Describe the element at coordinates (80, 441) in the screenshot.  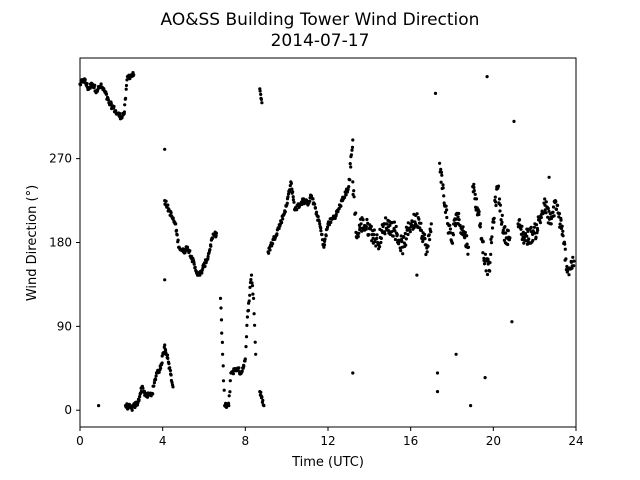
I see `x-tick-label: 0` at that location.